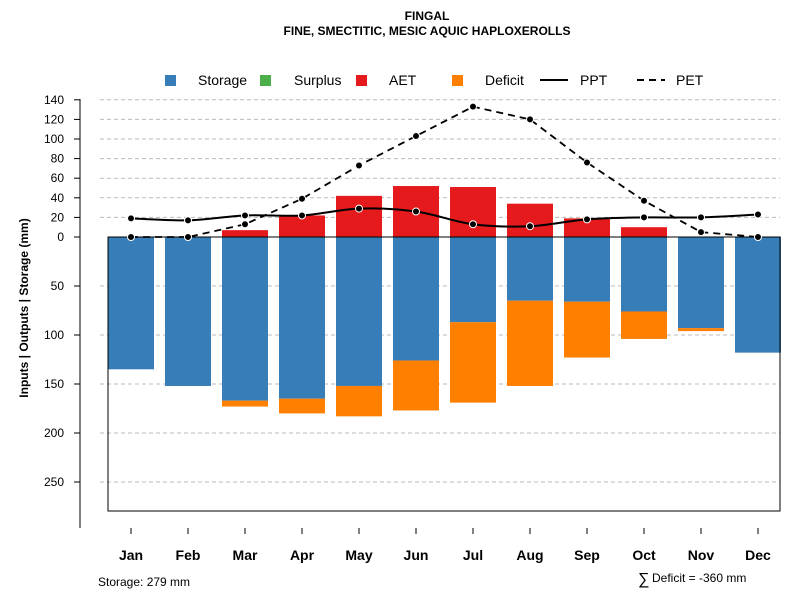 The width and height of the screenshot is (800, 600). Describe the element at coordinates (245, 555) in the screenshot. I see `x-tick-label: Mar` at that location.